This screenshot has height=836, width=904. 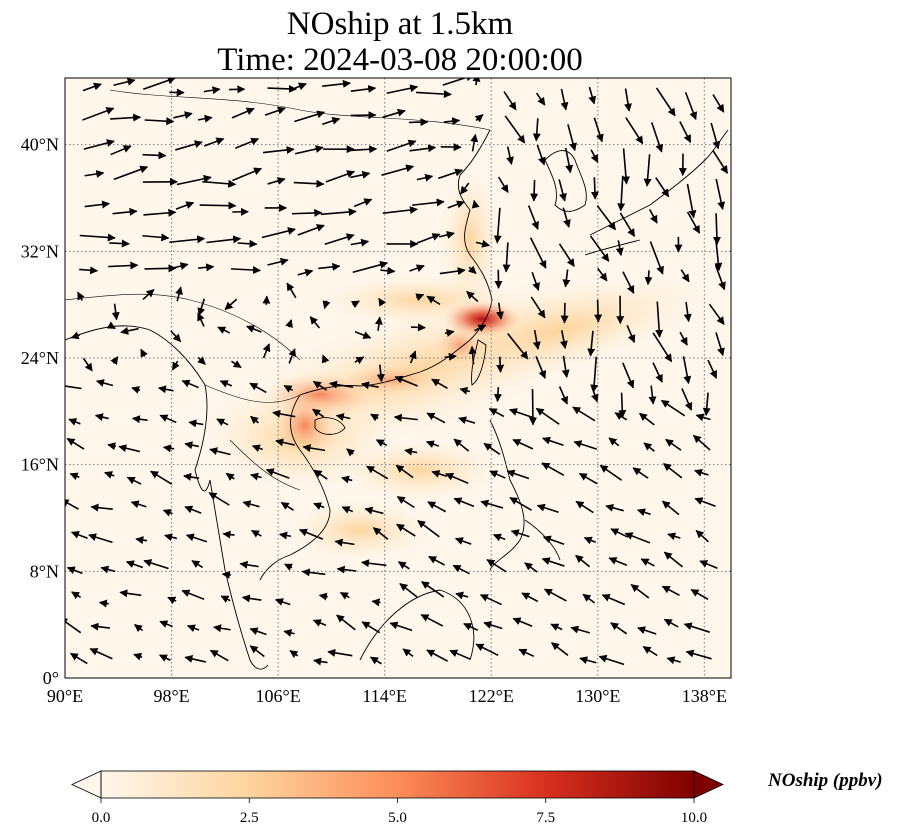 I want to click on longitude-tick-labels: 90°E 98°E 106°E 114°E 122°E 130°E 138°E, so click(x=387, y=696).